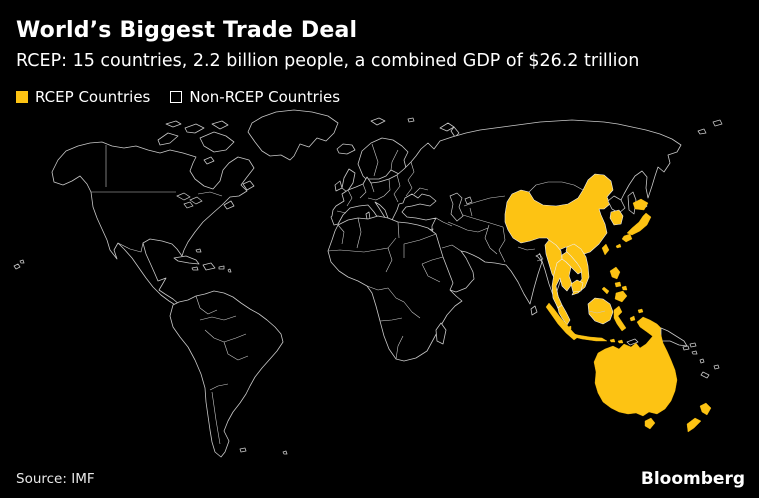 Image resolution: width=759 pixels, height=498 pixels. Describe the element at coordinates (378, 121) in the screenshot. I see `island-svalbard` at that location.